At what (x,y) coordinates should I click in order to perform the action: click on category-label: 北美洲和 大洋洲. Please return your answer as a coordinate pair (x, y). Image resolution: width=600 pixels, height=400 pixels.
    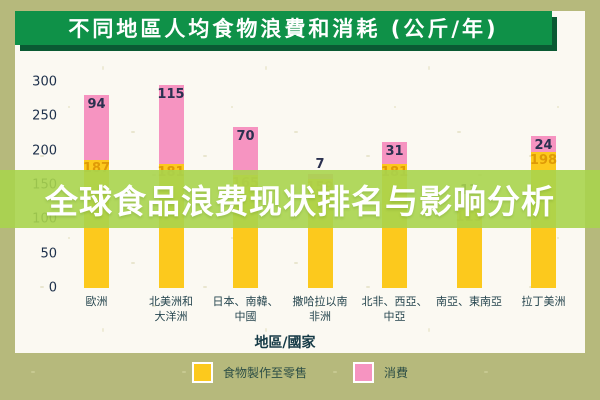
    Looking at the image, I should click on (171, 309).